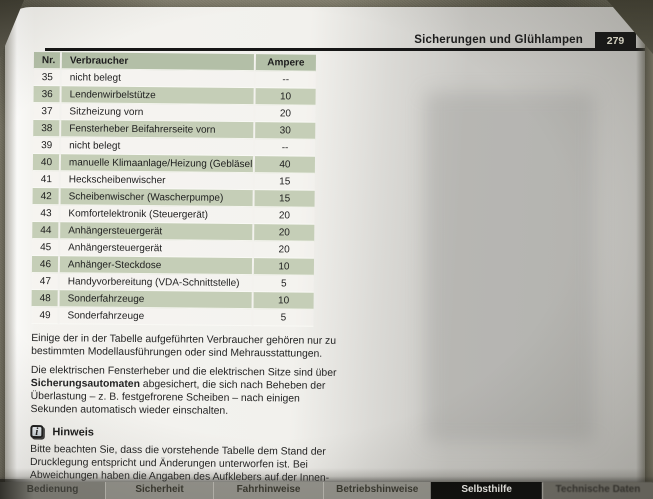 The image size is (653, 499). What do you see at coordinates (615, 41) in the screenshot?
I see `page-number-badge: 279` at bounding box center [615, 41].